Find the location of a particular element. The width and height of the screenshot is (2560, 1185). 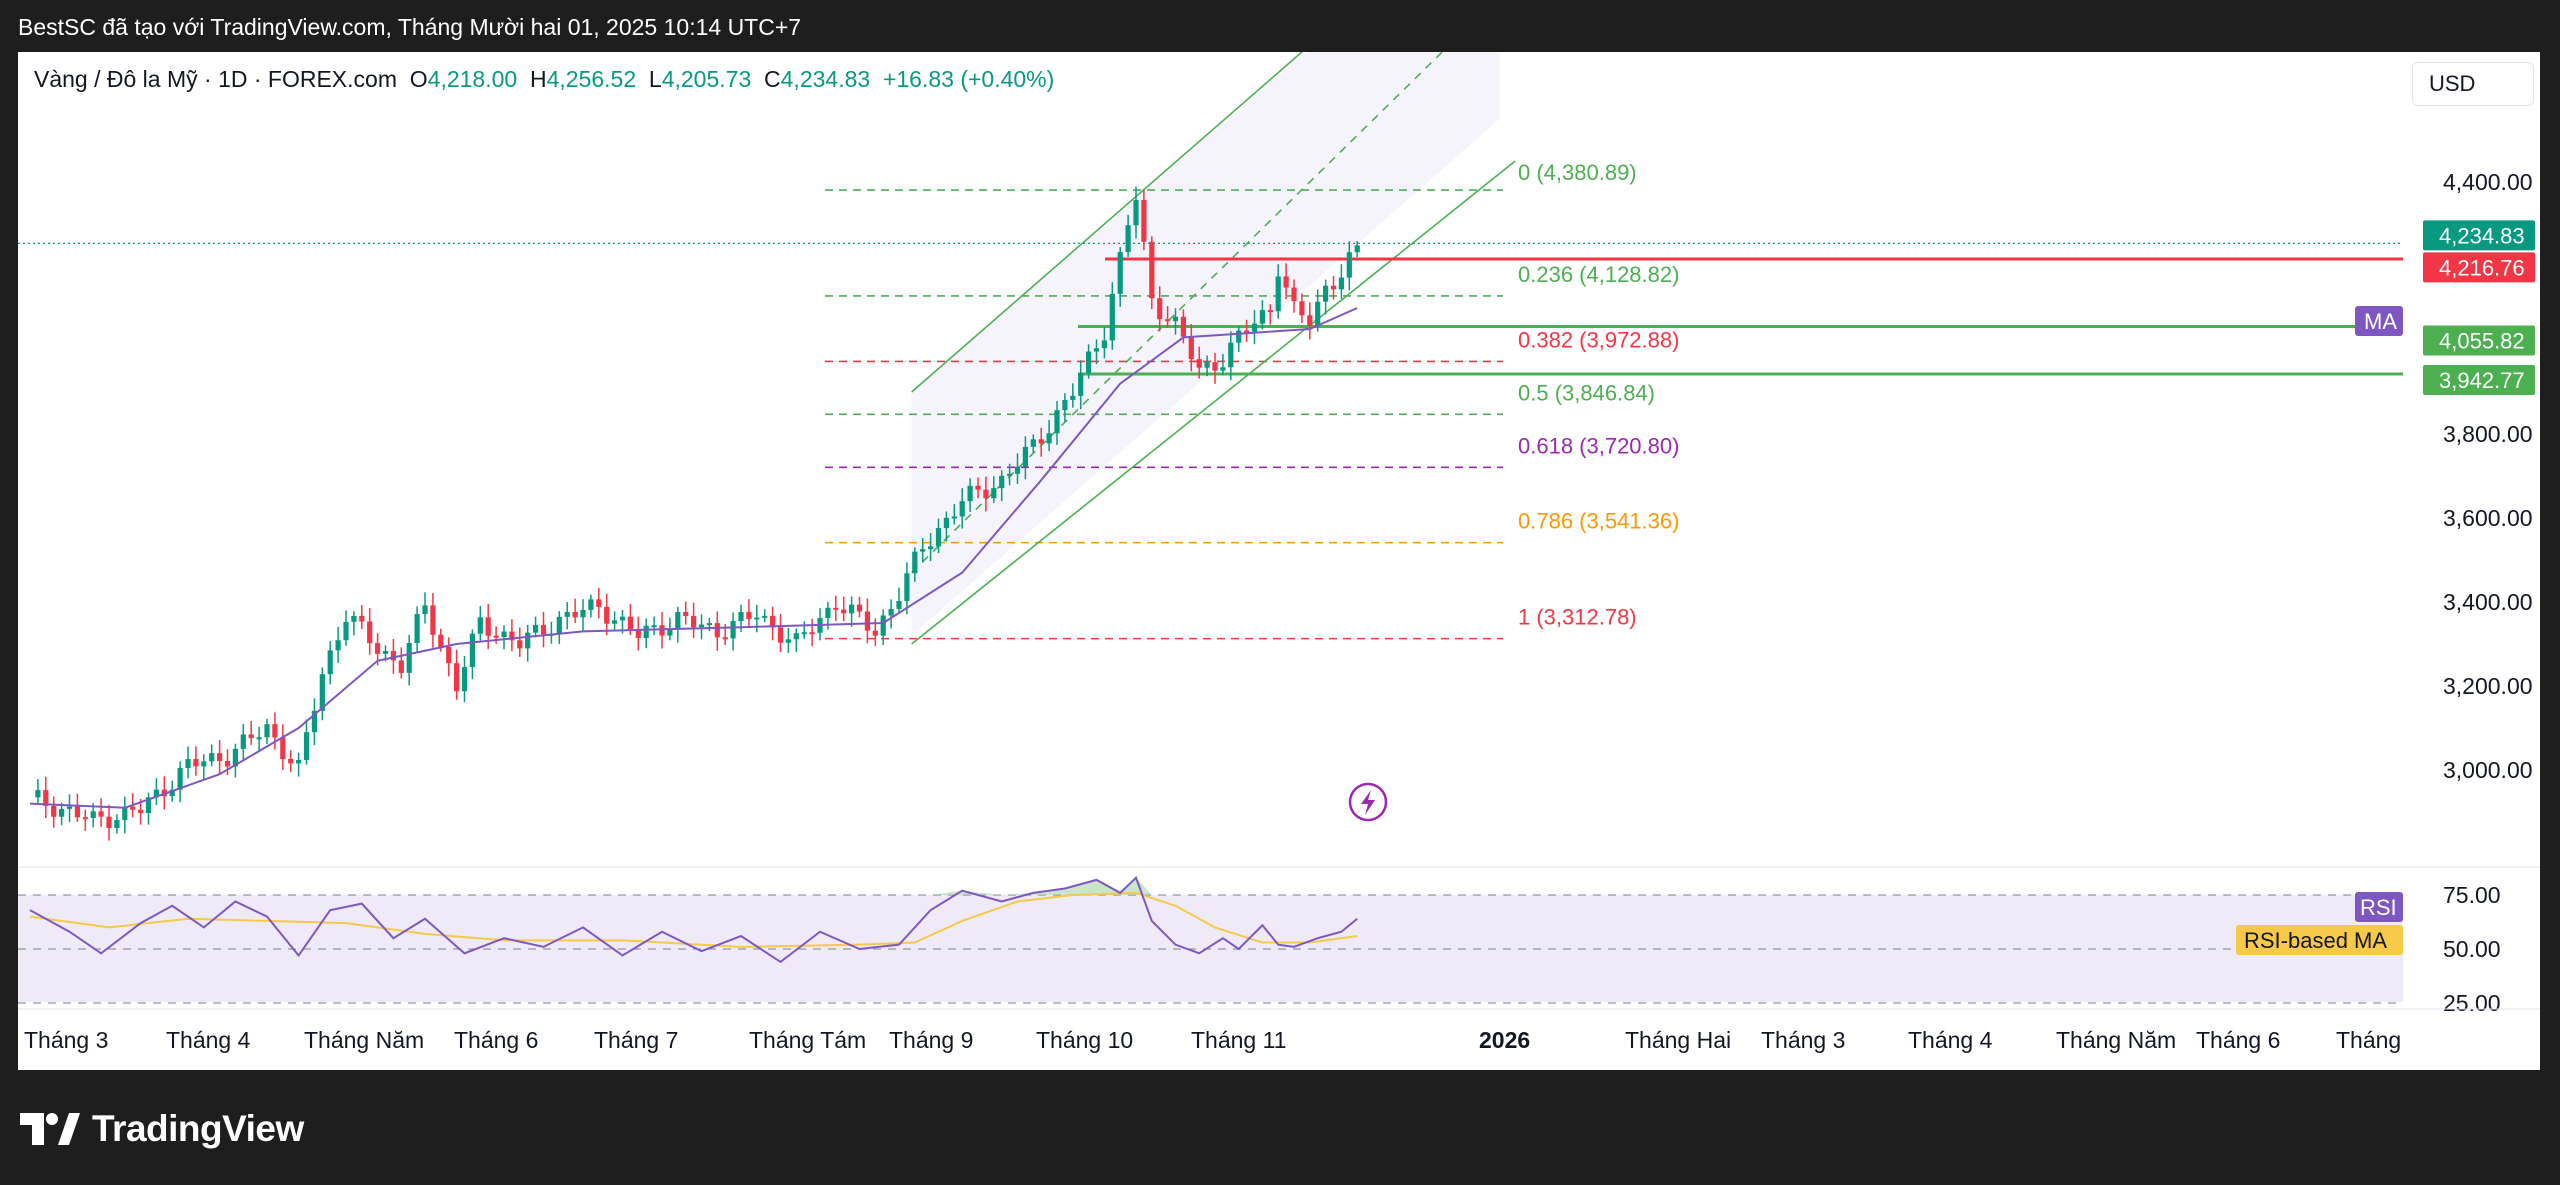

resistance-price-tag: 4,216.76 is located at coordinates (2482, 267).